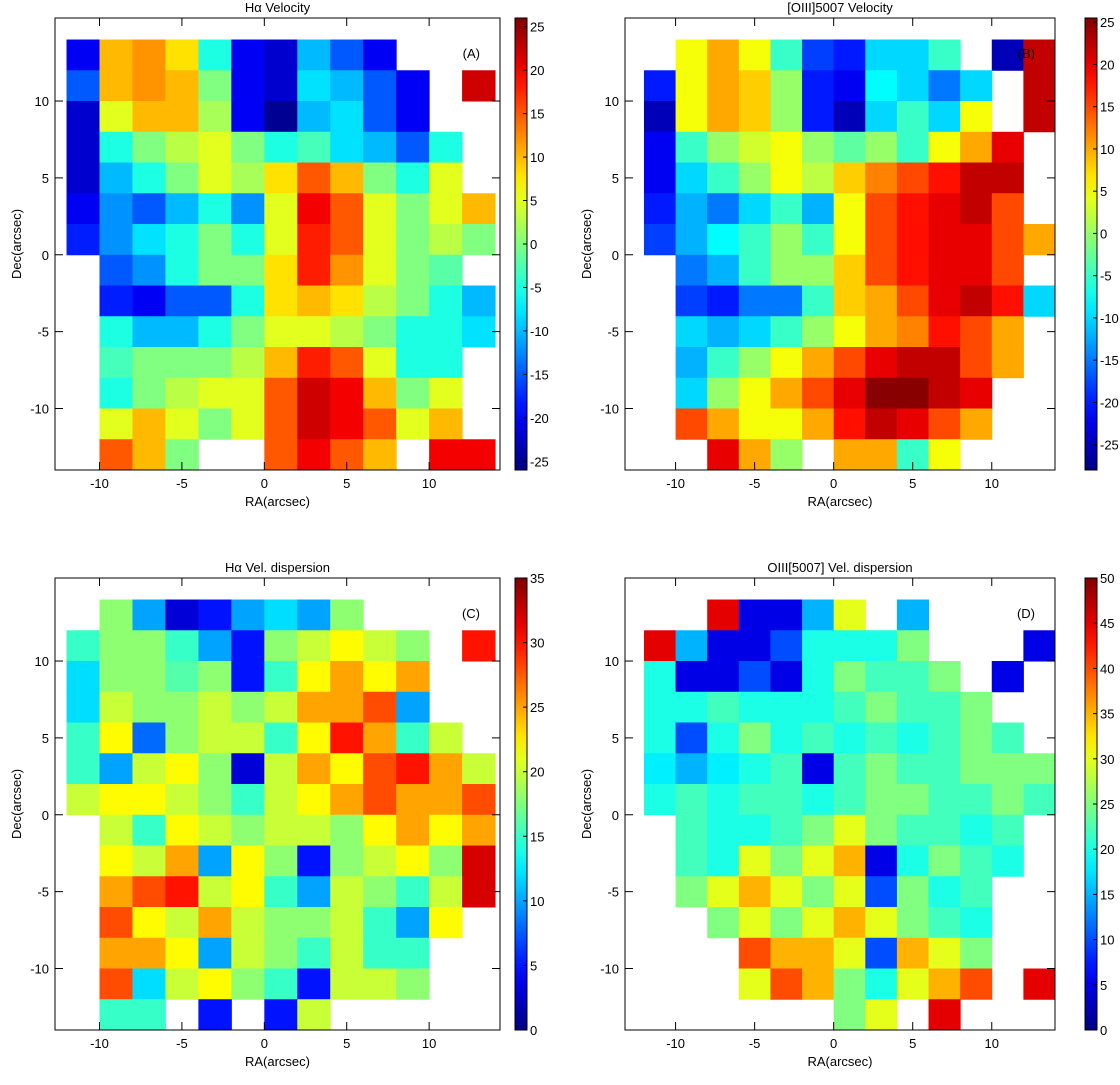  I want to click on x-tick-label: 10, so click(429, 483).